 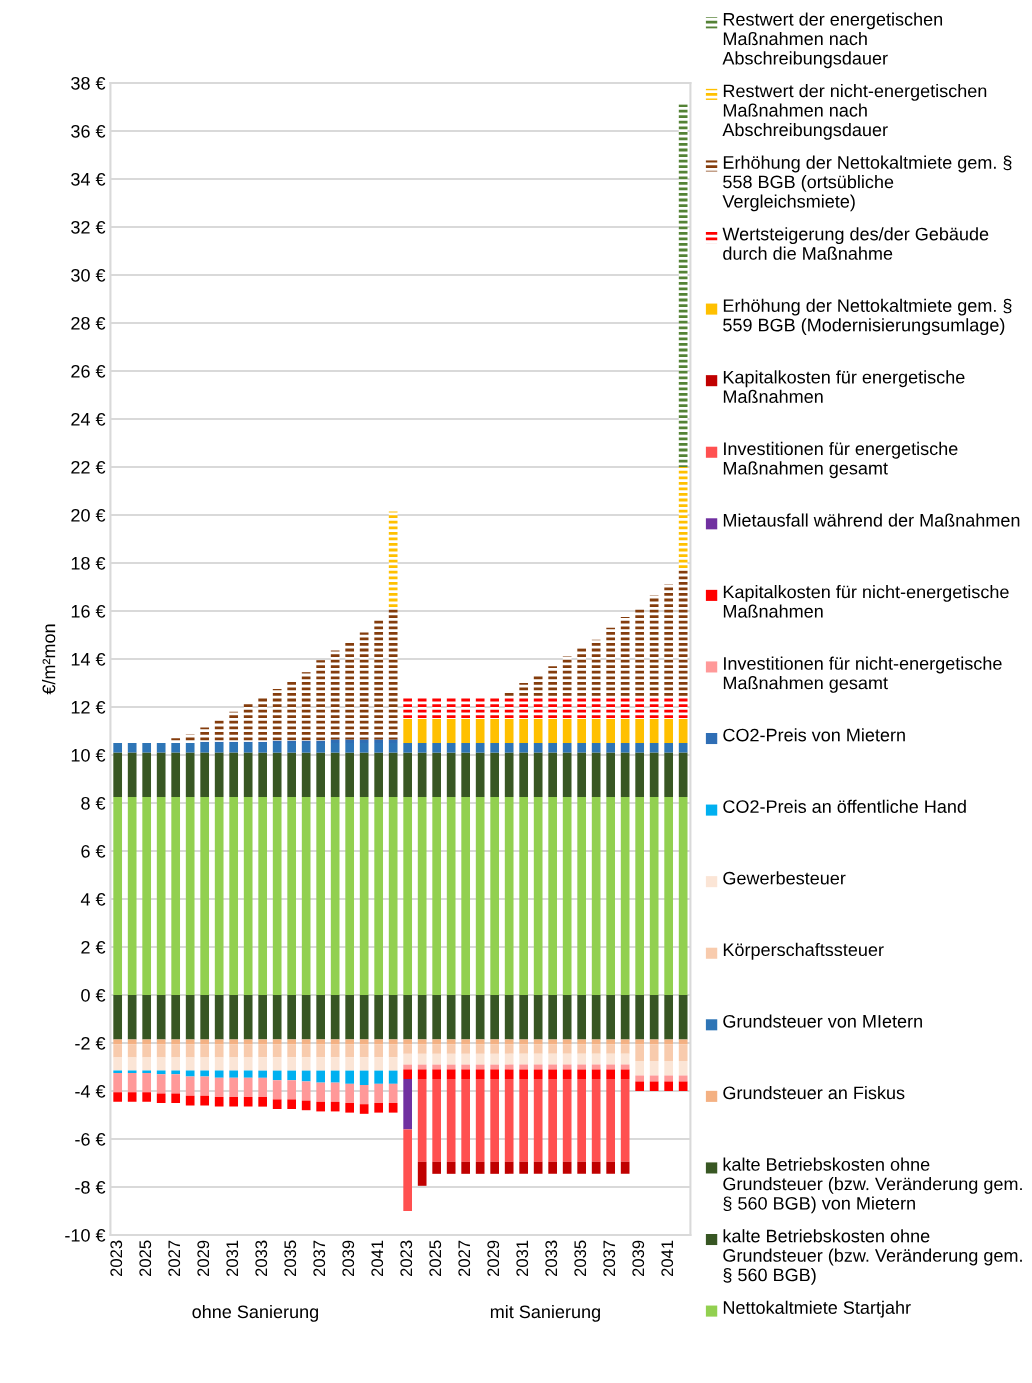 I want to click on x-tick-label: 2025, so click(x=145, y=1258).